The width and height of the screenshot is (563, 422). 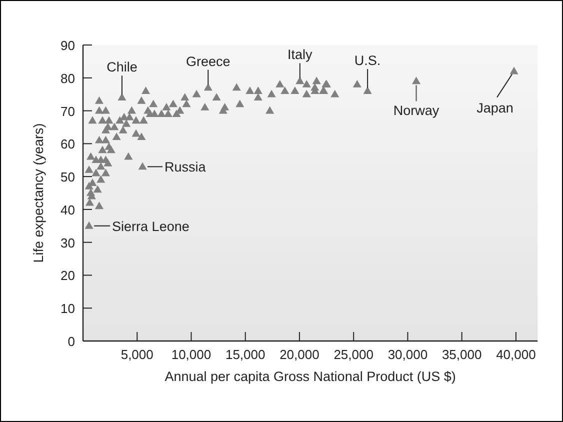 What do you see at coordinates (67, 78) in the screenshot?
I see `y-tick-label: 80` at bounding box center [67, 78].